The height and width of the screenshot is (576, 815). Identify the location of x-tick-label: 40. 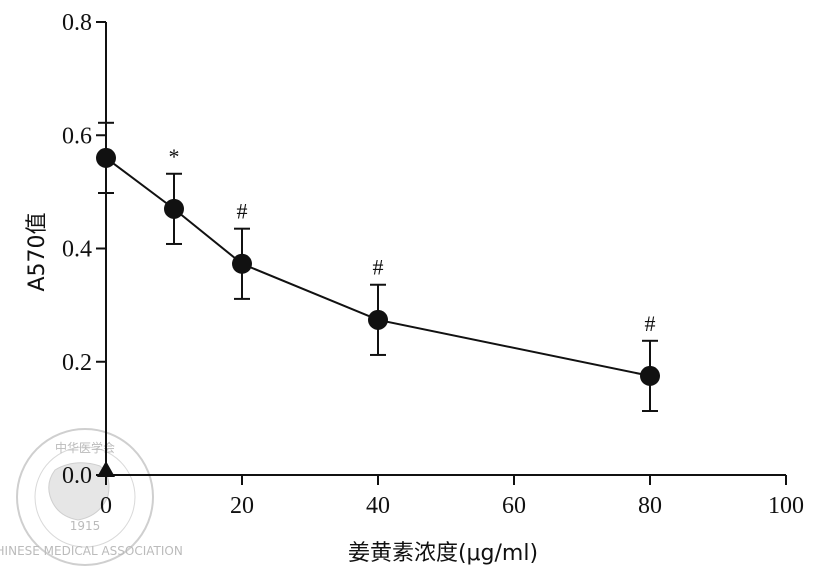
(378, 506).